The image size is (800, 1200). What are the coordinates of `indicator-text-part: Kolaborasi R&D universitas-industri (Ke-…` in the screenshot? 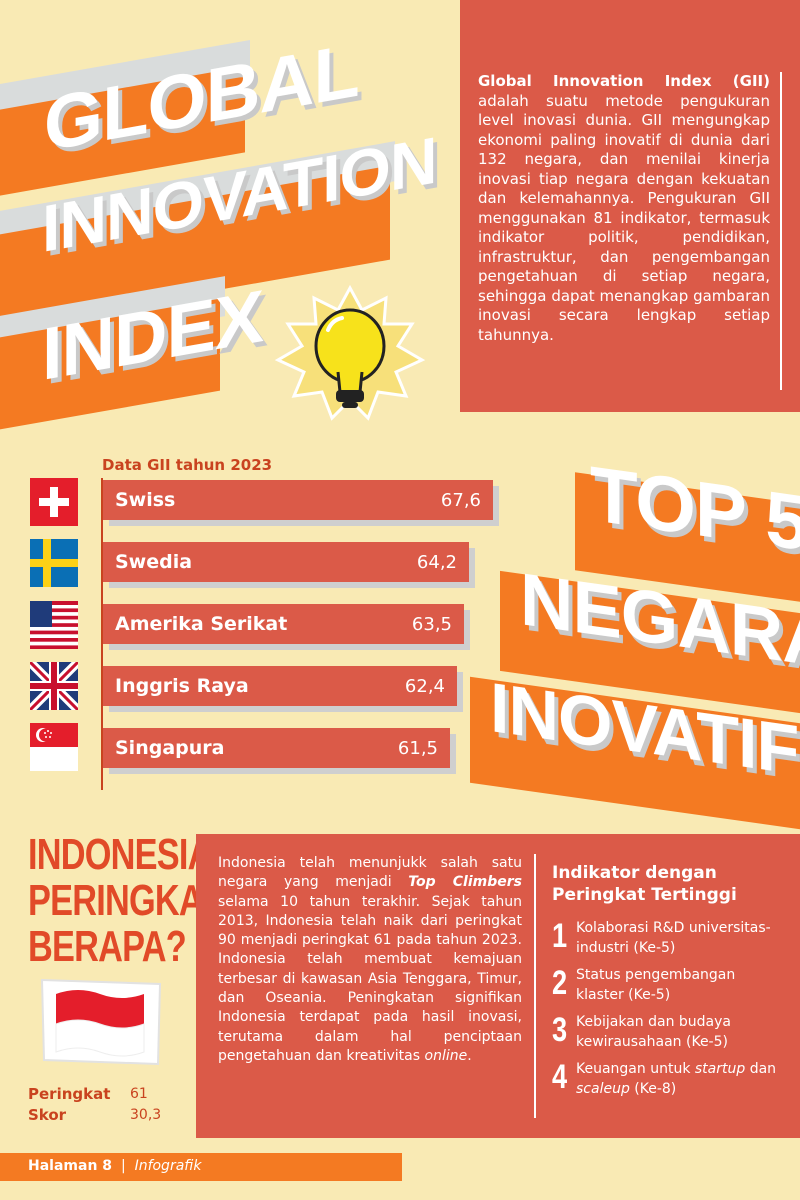 It's located at (673, 938).